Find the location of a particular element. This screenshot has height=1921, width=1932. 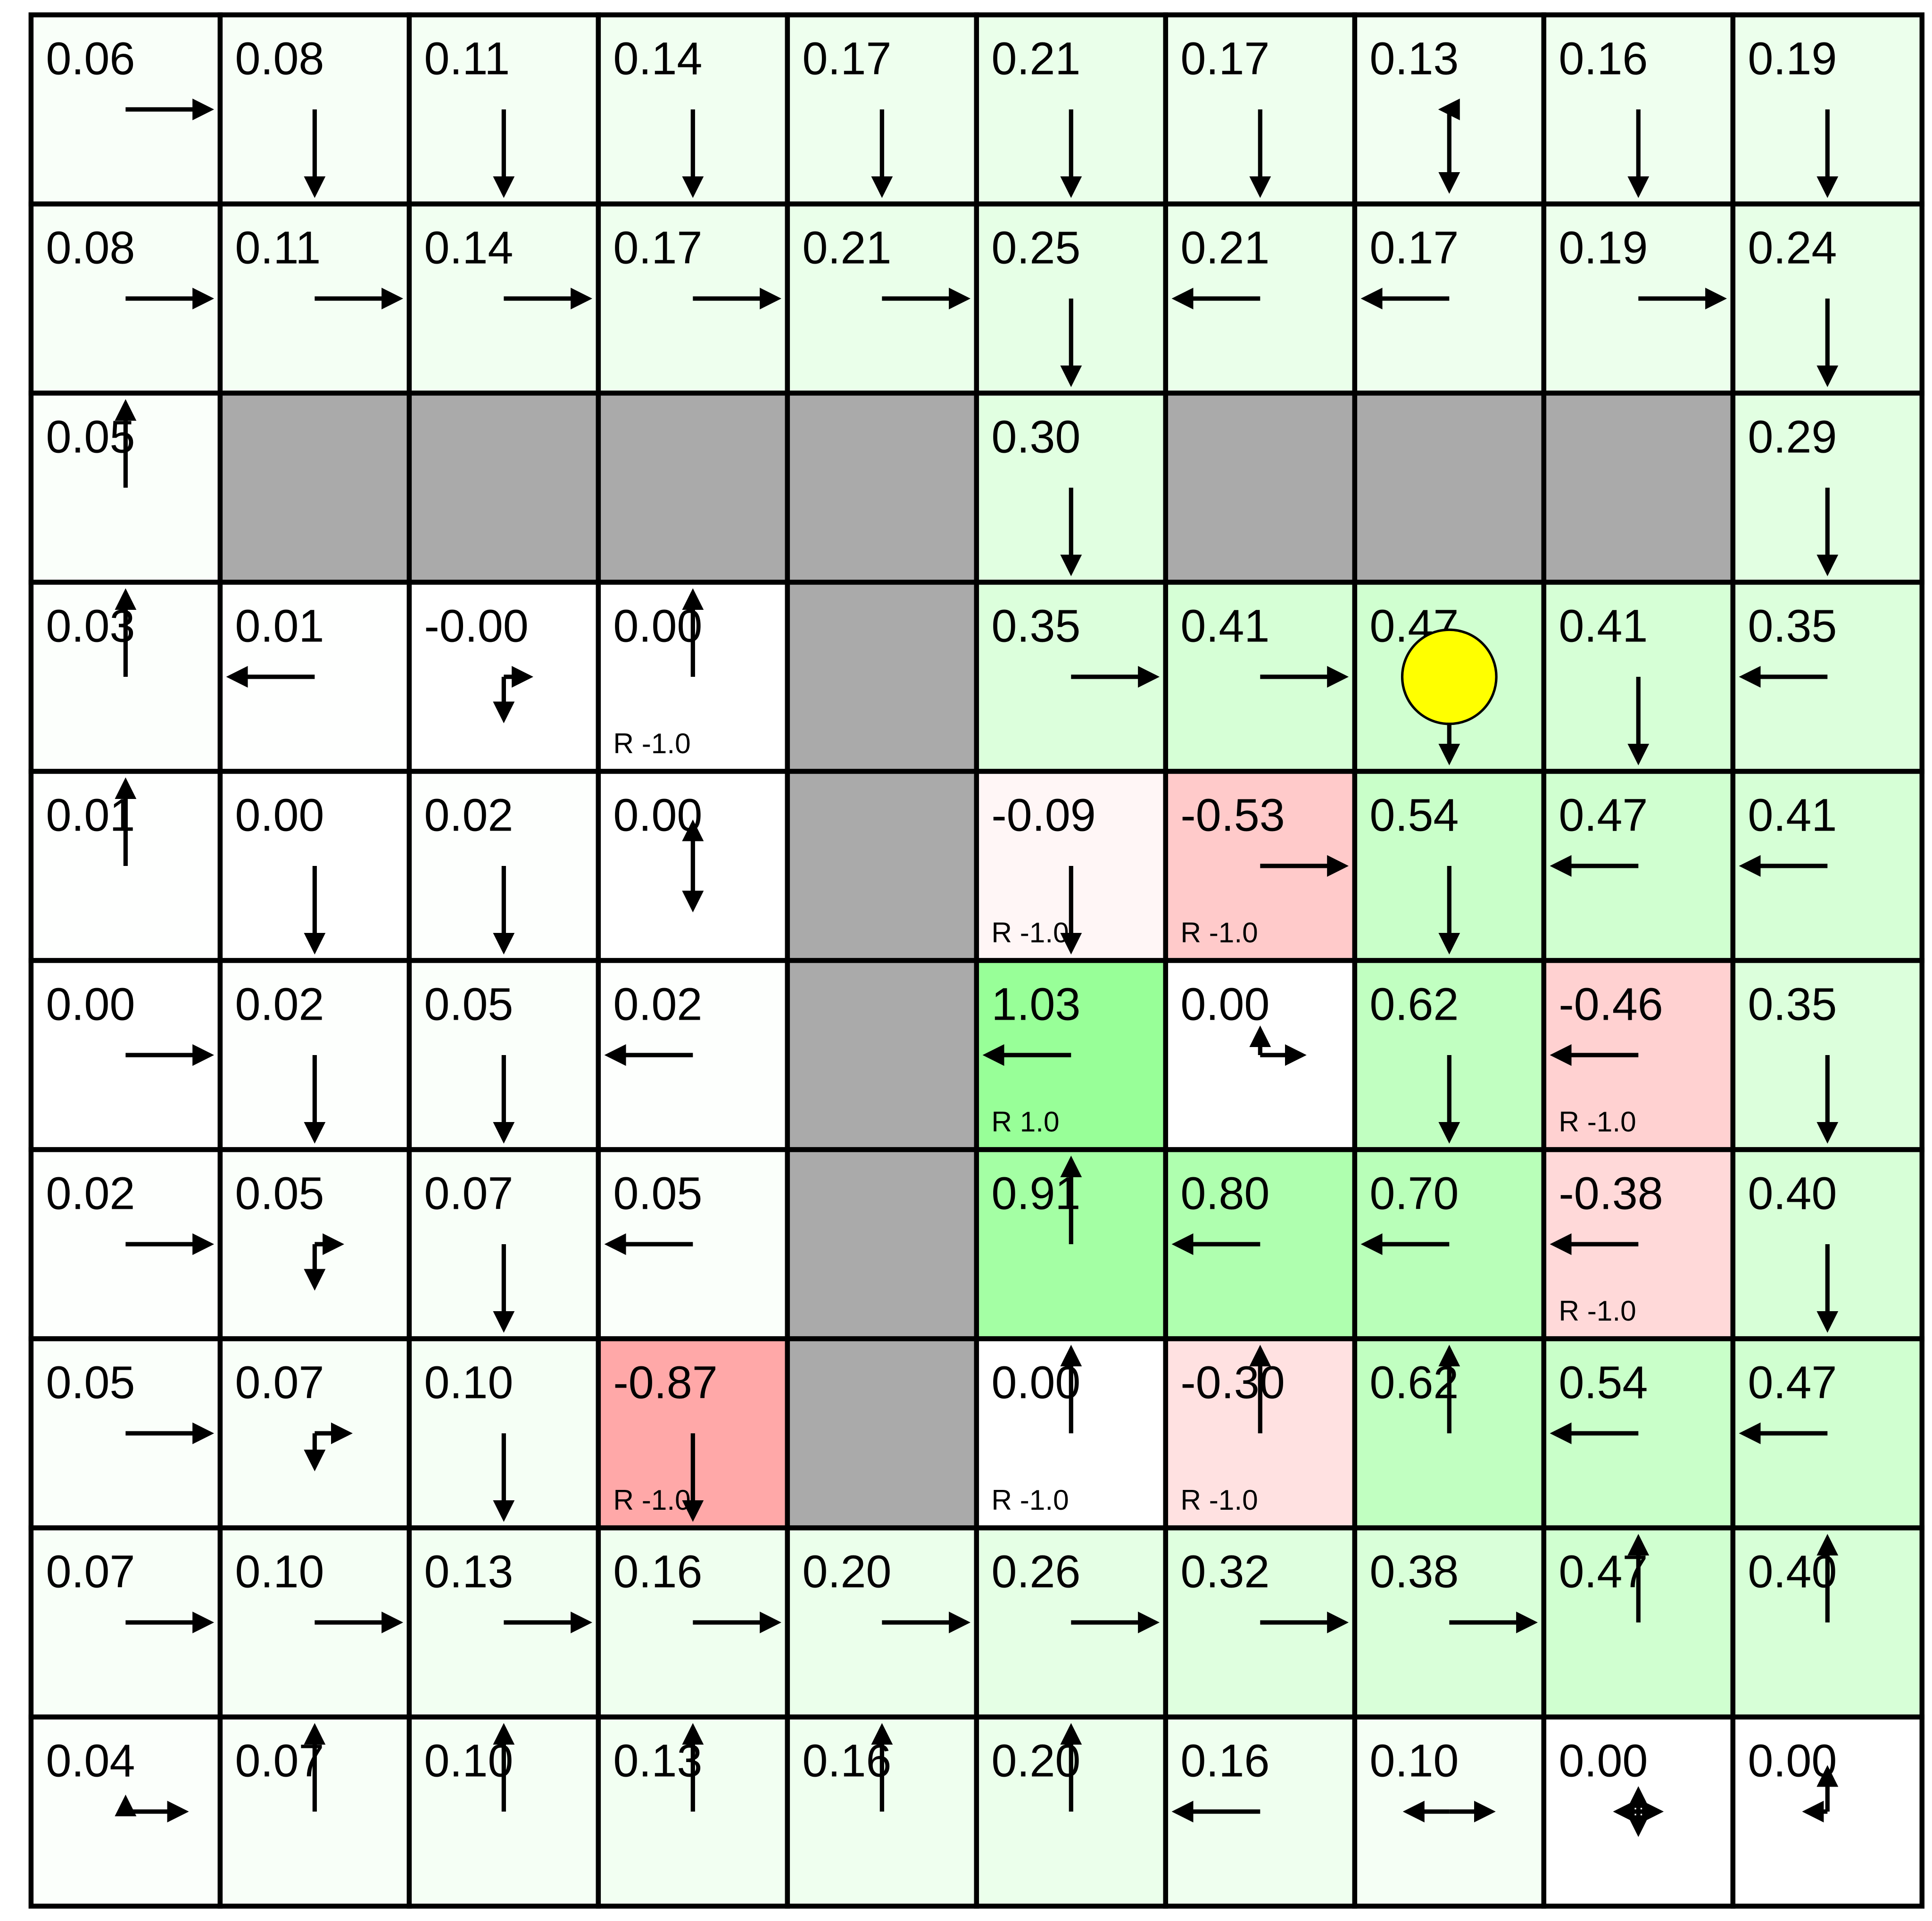

grid-cell: 0.04 is located at coordinates (125, 1811).